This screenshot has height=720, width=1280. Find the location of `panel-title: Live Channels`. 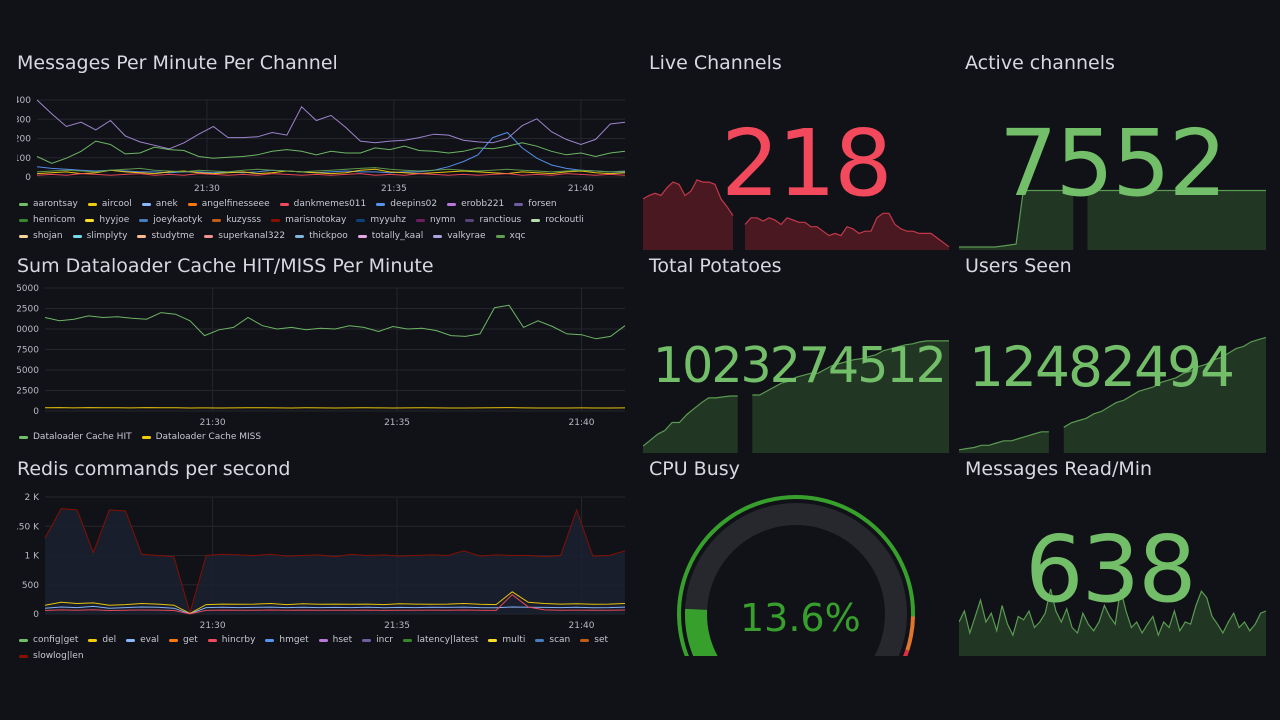

panel-title: Live Channels is located at coordinates (715, 63).